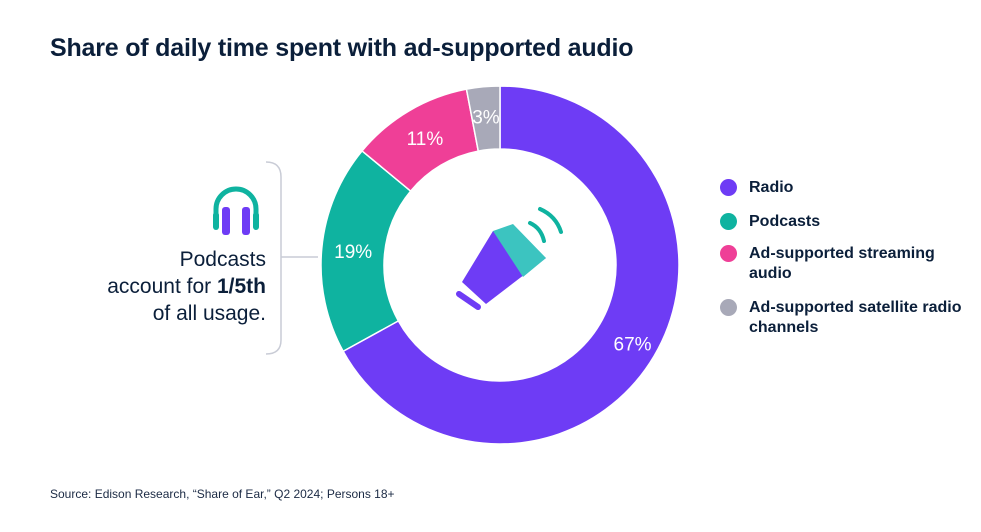 This screenshot has width=981, height=532. What do you see at coordinates (241, 286) in the screenshot?
I see `callout-highlight: 1/5th` at bounding box center [241, 286].